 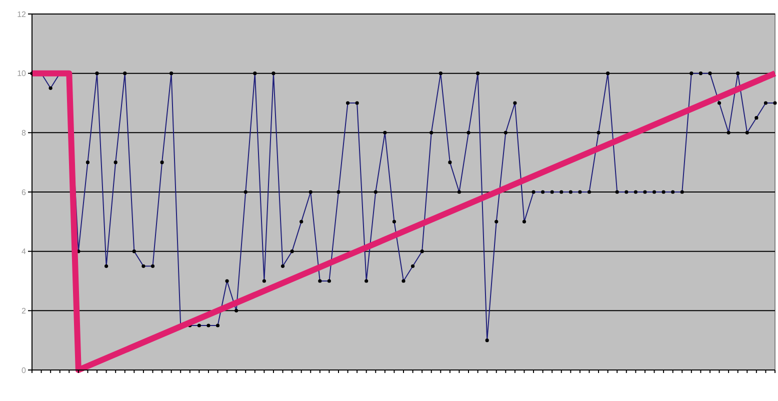 I want to click on y-tick-label: 6, so click(x=24, y=192).